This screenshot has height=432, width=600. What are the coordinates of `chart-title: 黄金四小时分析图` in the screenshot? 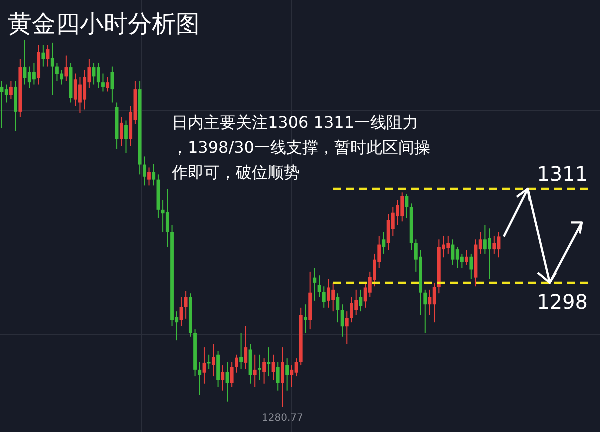 It's located at (104, 24).